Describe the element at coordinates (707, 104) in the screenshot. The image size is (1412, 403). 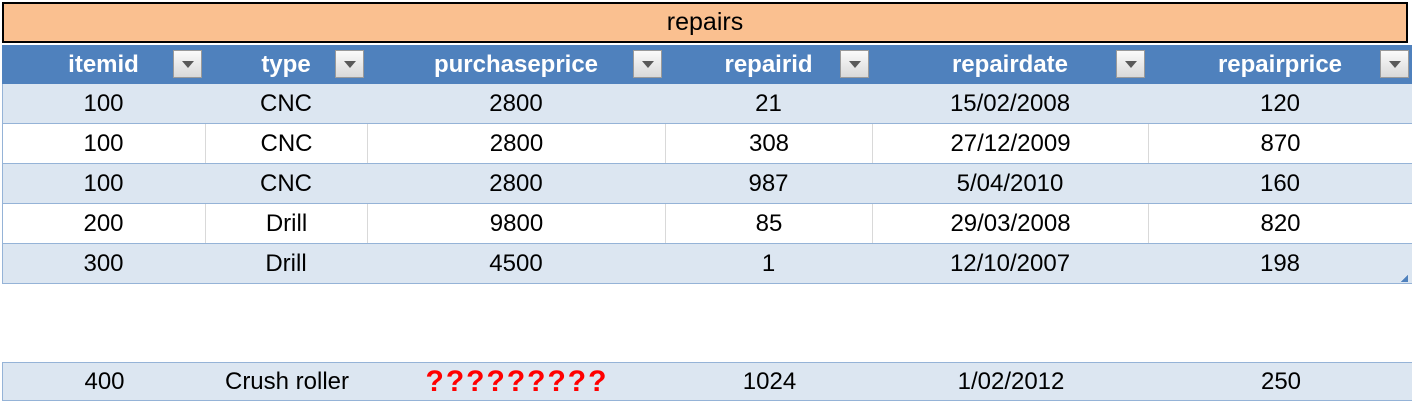
I see `table-row: 100 CNC 2800 21 15/02/2008 120` at that location.